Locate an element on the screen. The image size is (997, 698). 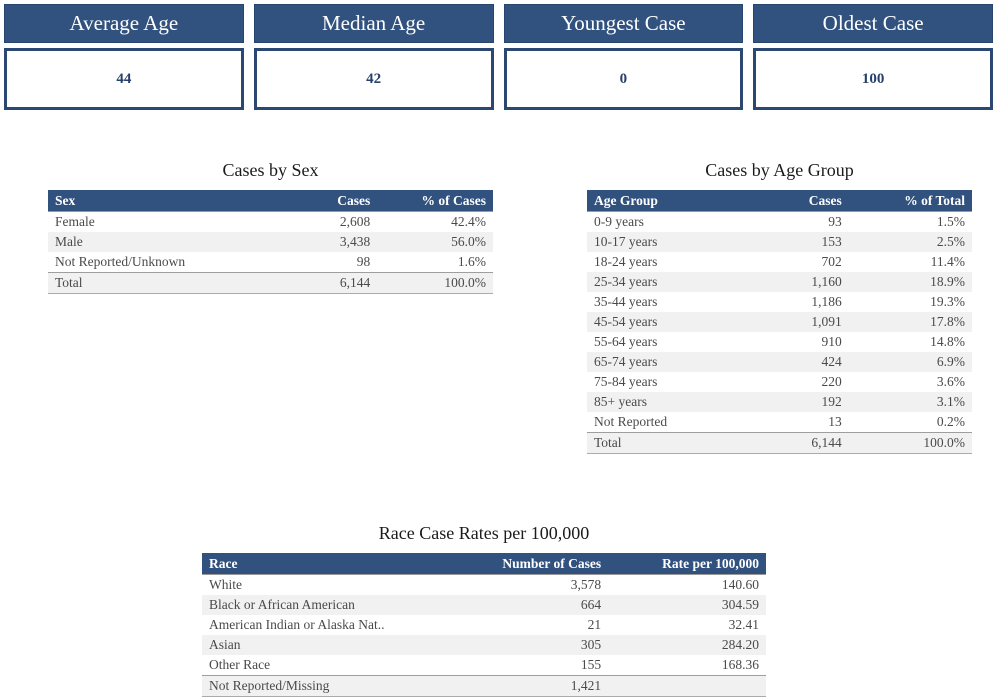
table-row: Black or African American 664 304.59 is located at coordinates (484, 605).